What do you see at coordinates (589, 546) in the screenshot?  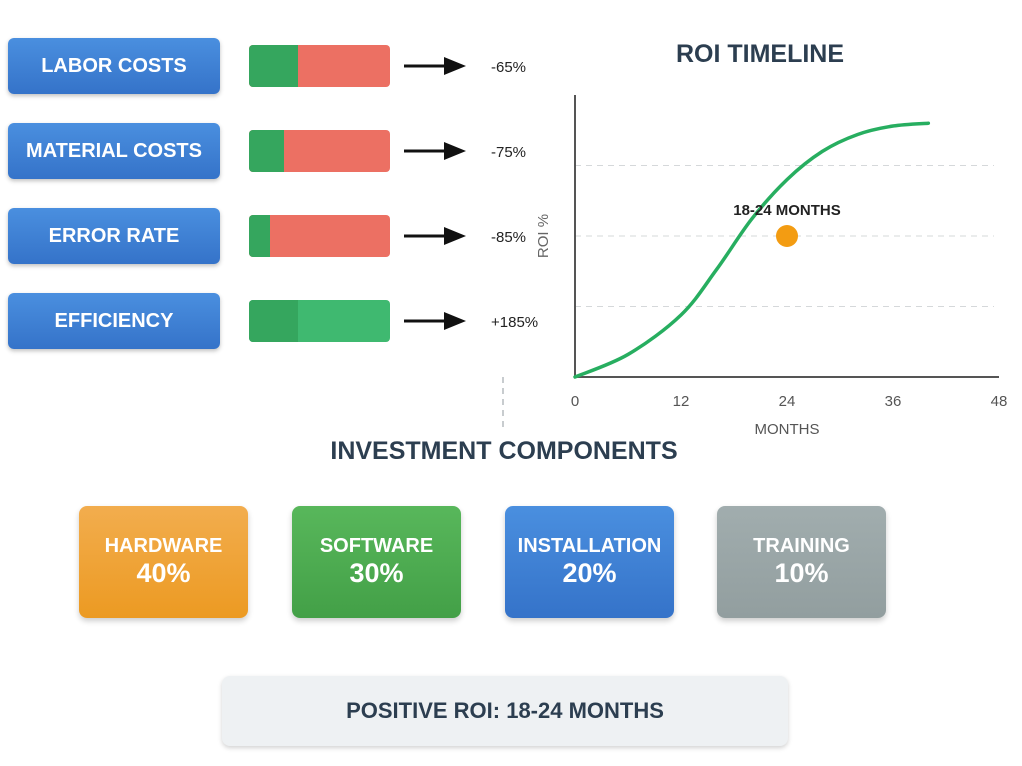 I see `installation-label: INSTALLATION` at bounding box center [589, 546].